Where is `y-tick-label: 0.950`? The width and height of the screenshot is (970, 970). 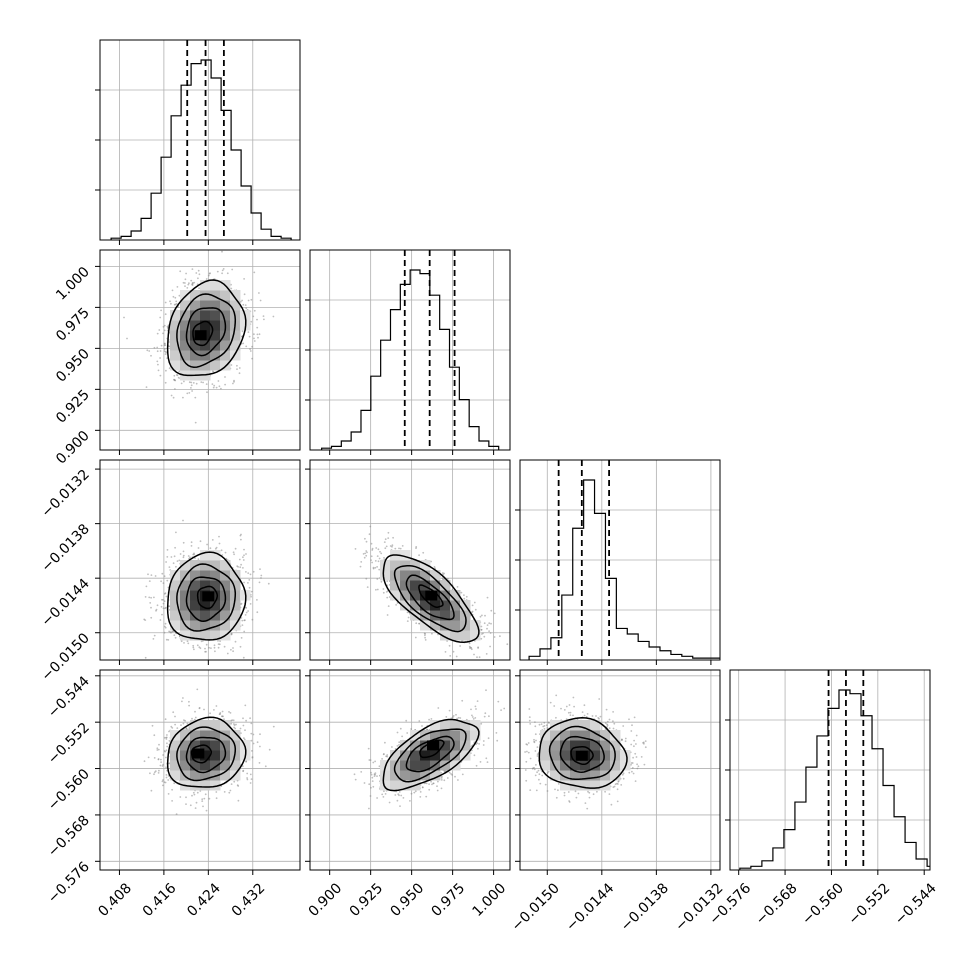
y-tick-label: 0.950 is located at coordinates (73, 366).